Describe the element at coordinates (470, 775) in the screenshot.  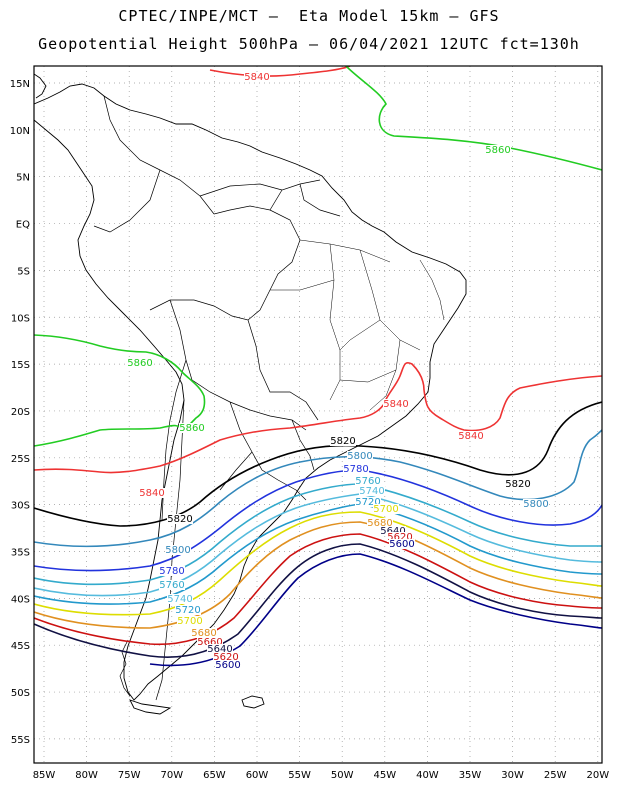
I see `lon-tick-label: 35W` at that location.